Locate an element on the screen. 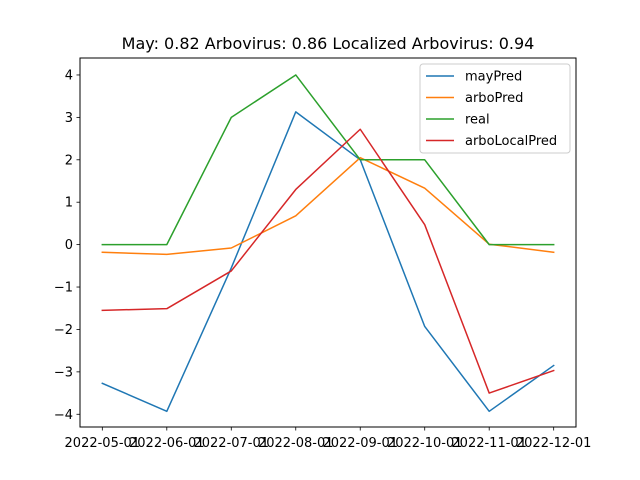  legend: mayPred arboPred real arboLocalPred is located at coordinates (495, 108).